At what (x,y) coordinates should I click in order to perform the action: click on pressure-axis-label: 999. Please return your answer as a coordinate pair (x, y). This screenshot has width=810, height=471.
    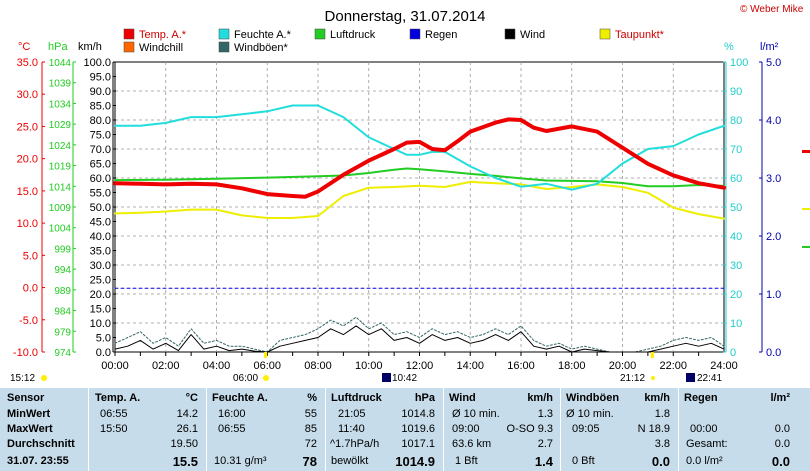
    Looking at the image, I should click on (62, 249).